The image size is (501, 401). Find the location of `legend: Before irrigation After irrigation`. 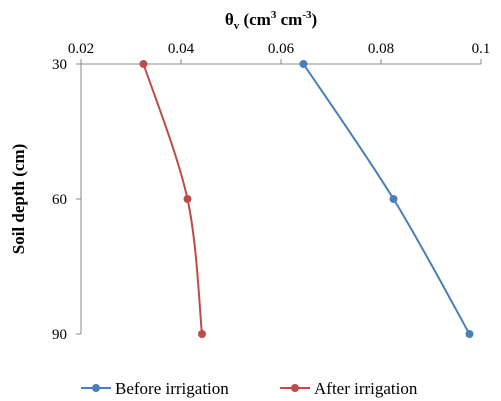

legend: Before irrigation After irrigation is located at coordinates (249, 388).